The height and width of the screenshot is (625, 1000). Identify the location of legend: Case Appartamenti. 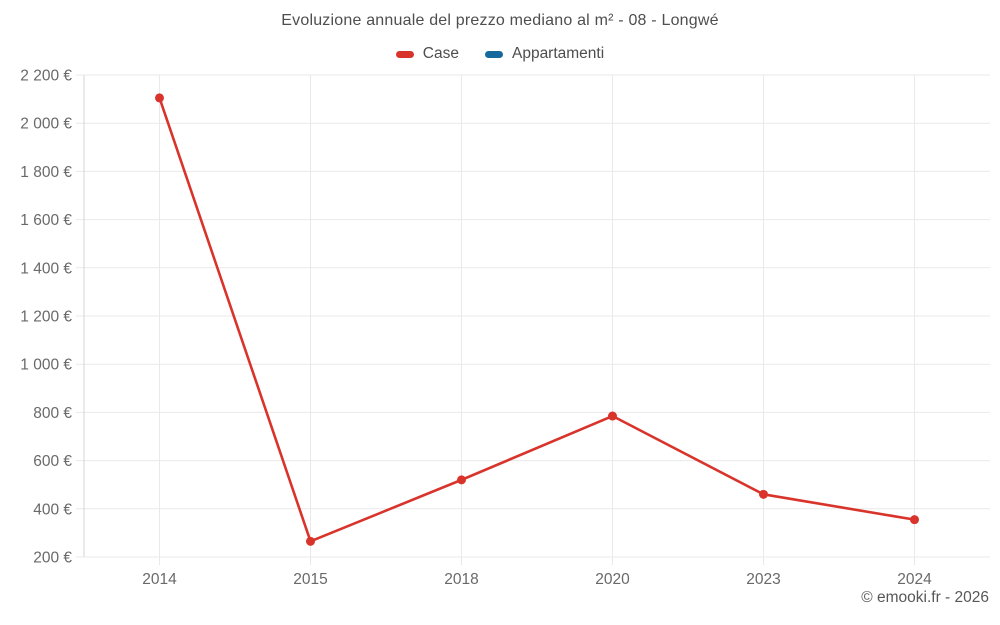
(500, 54).